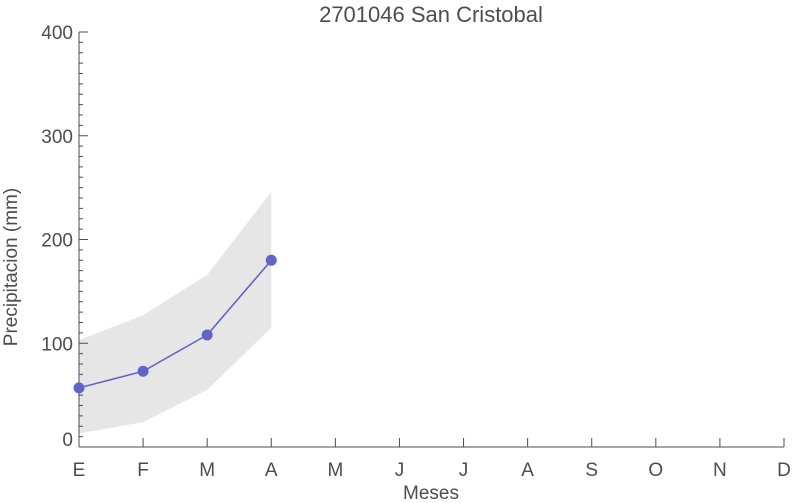 This screenshot has height=503, width=792. What do you see at coordinates (57, 344) in the screenshot?
I see `y-tick-label: 100` at bounding box center [57, 344].